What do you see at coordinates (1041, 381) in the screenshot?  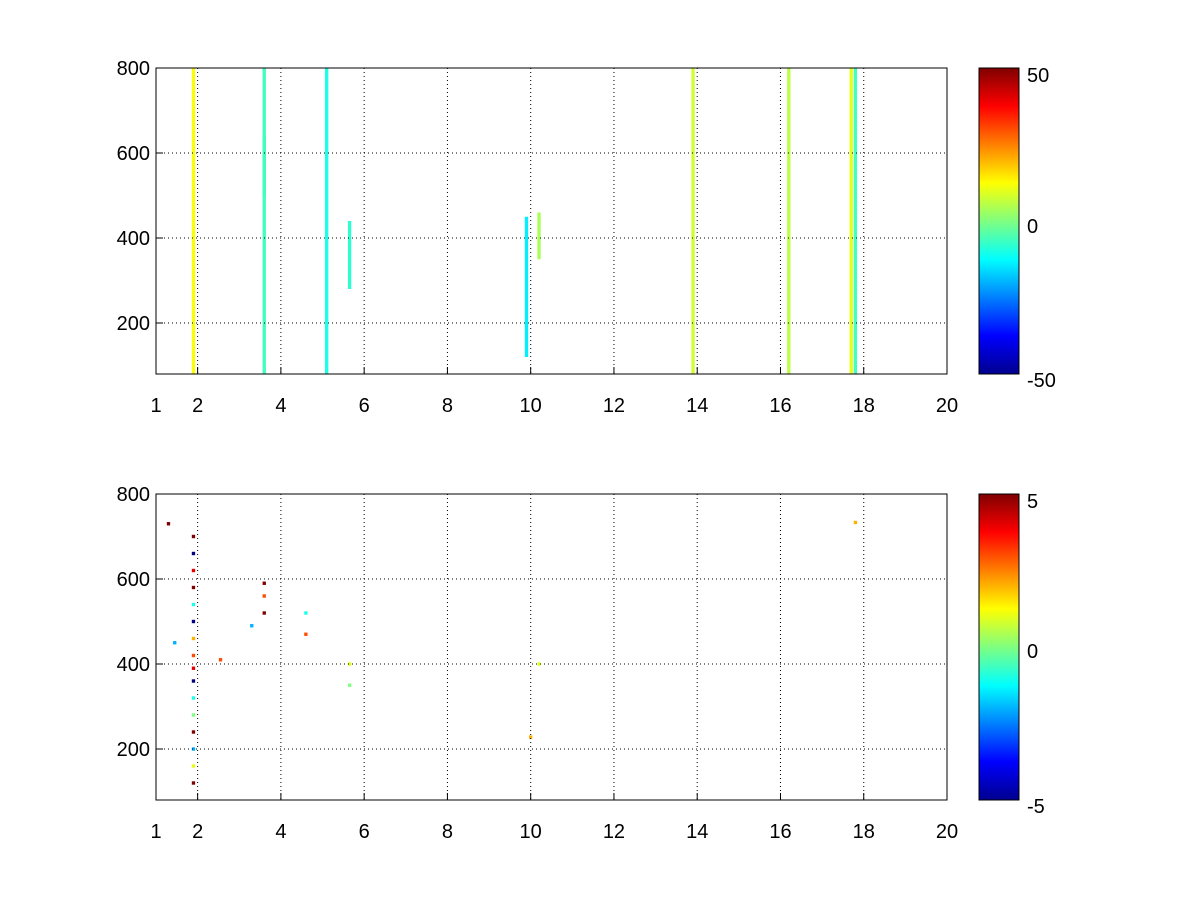 I see `colorbar-top-label-min: -50` at bounding box center [1041, 381].